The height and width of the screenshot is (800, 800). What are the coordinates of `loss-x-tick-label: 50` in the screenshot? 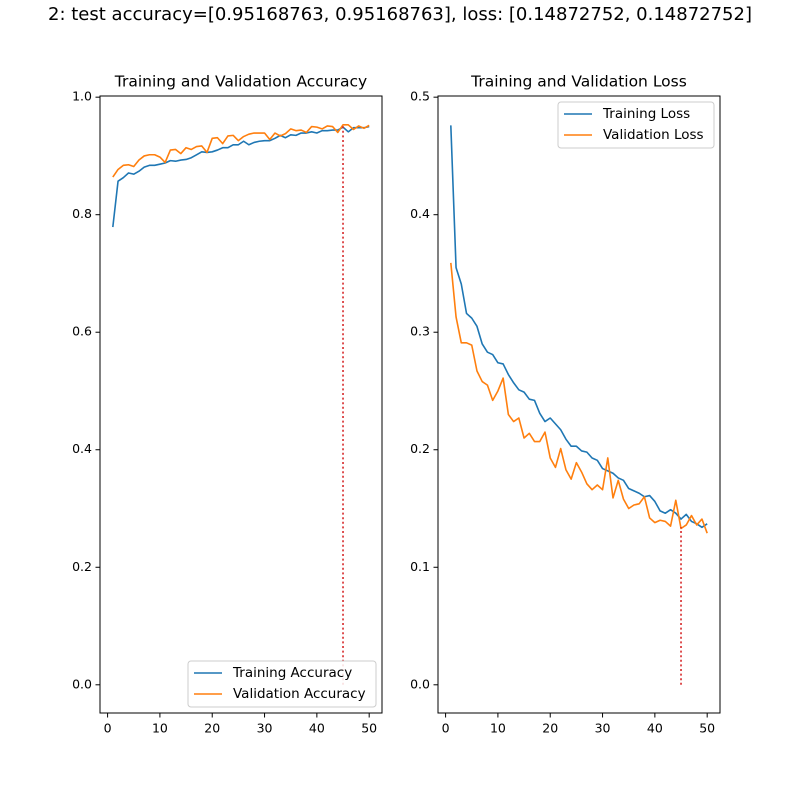 It's located at (707, 728).